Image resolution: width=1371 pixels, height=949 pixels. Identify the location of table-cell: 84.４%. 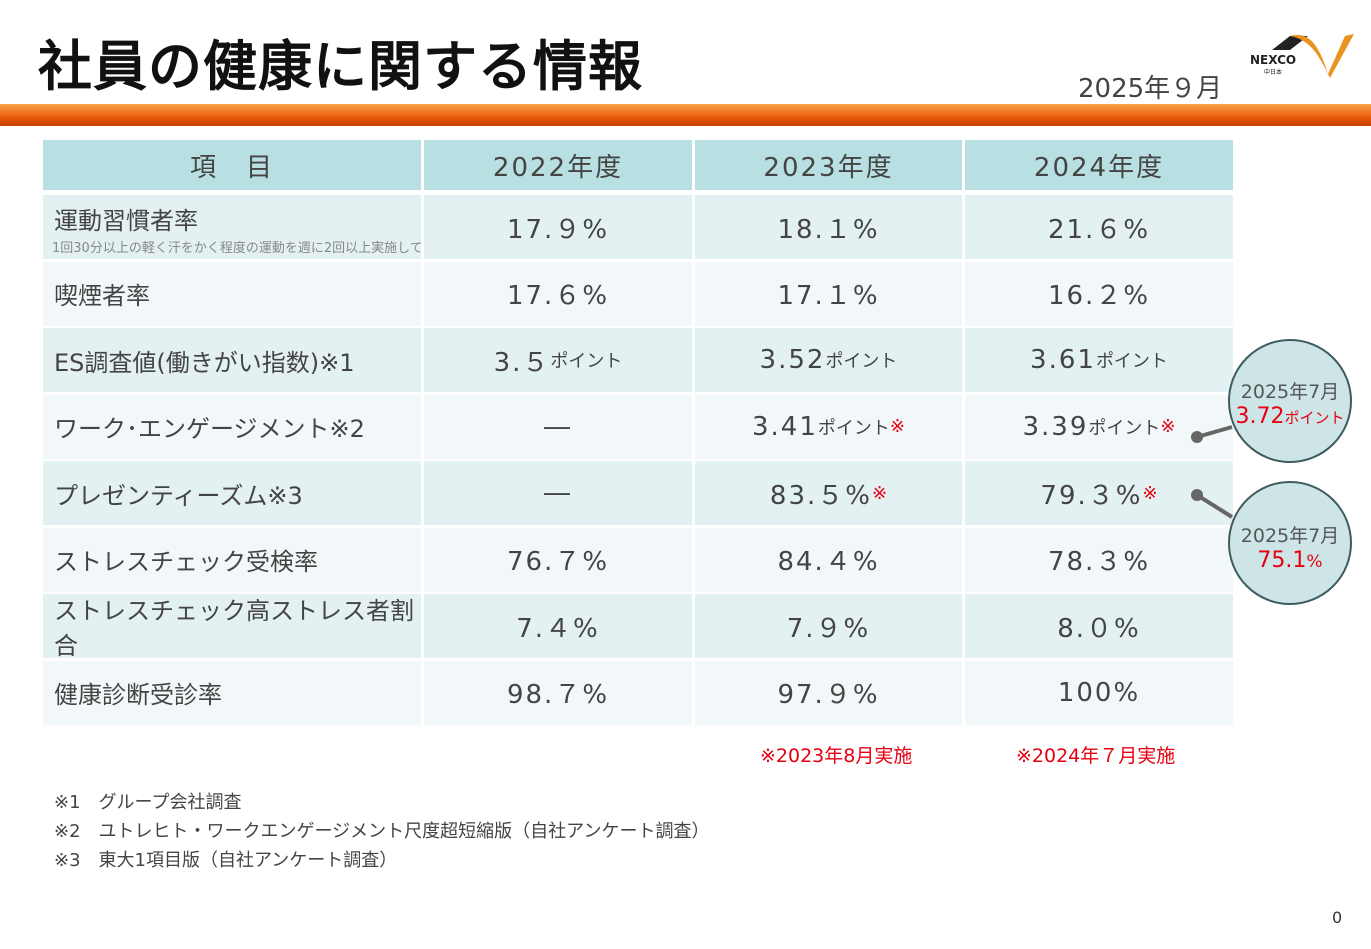
(828, 559).